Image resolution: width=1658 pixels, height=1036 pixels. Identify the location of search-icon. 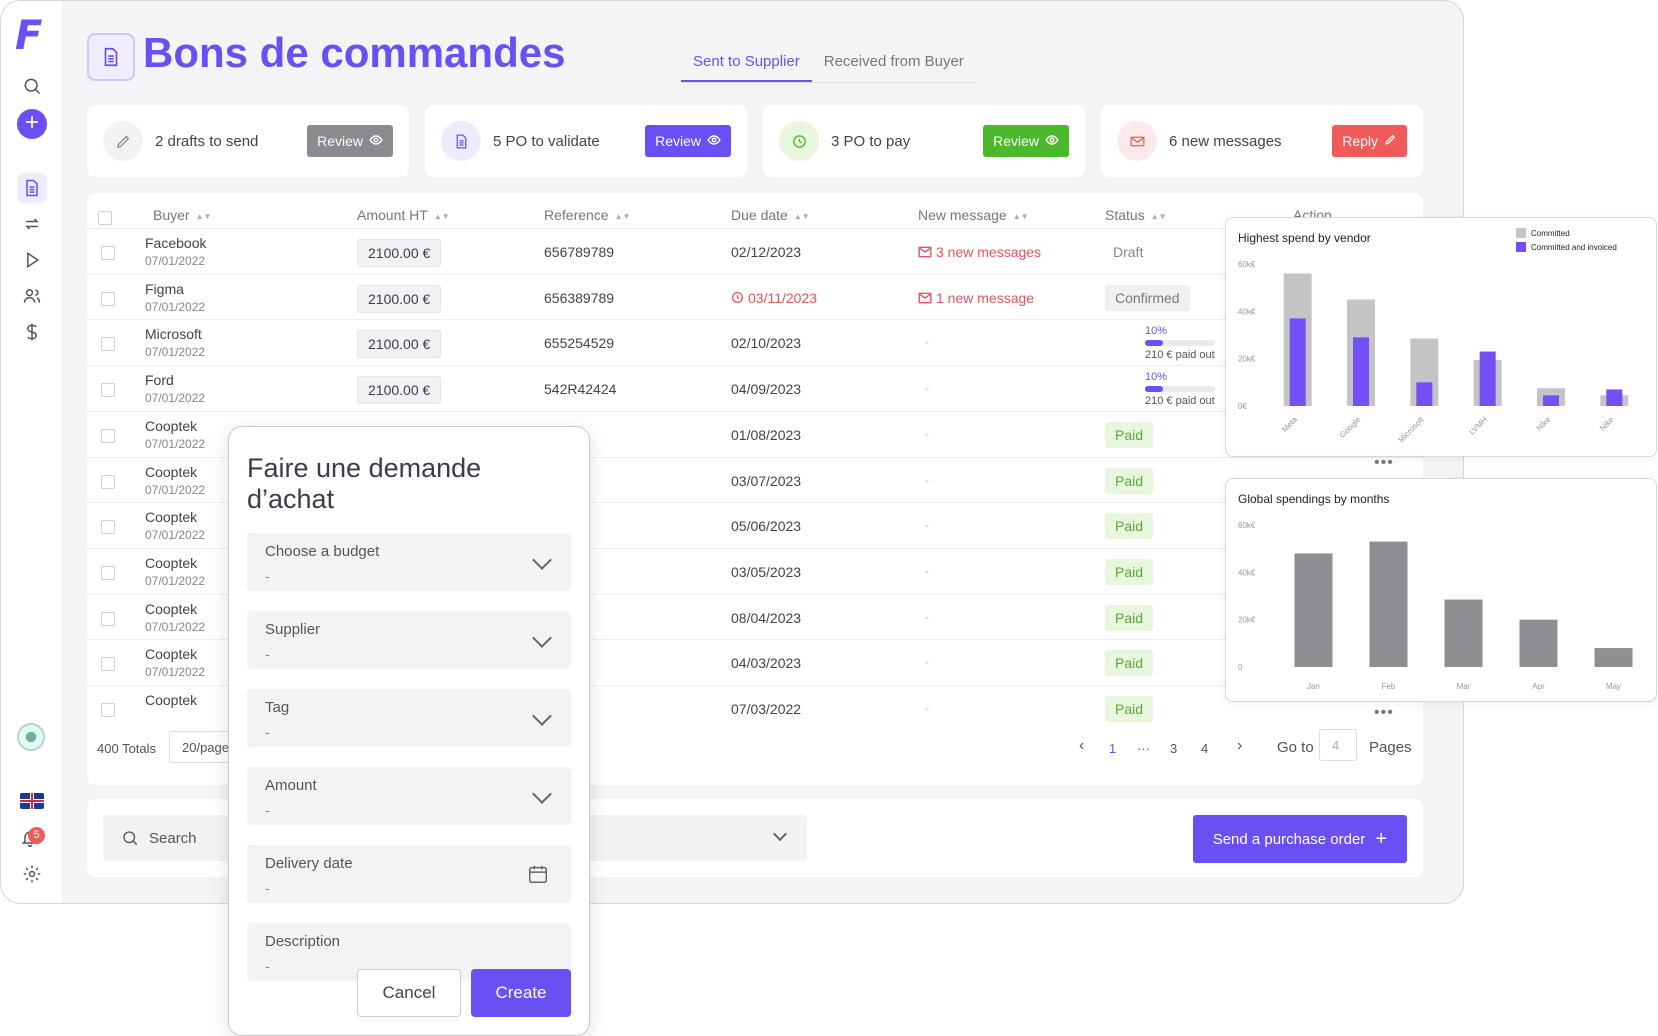
(32, 86).